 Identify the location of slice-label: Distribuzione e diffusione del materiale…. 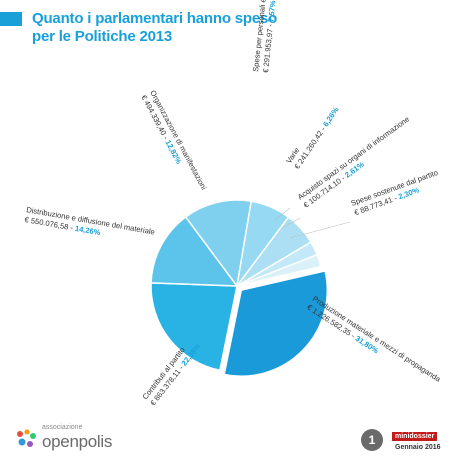
(90, 221).